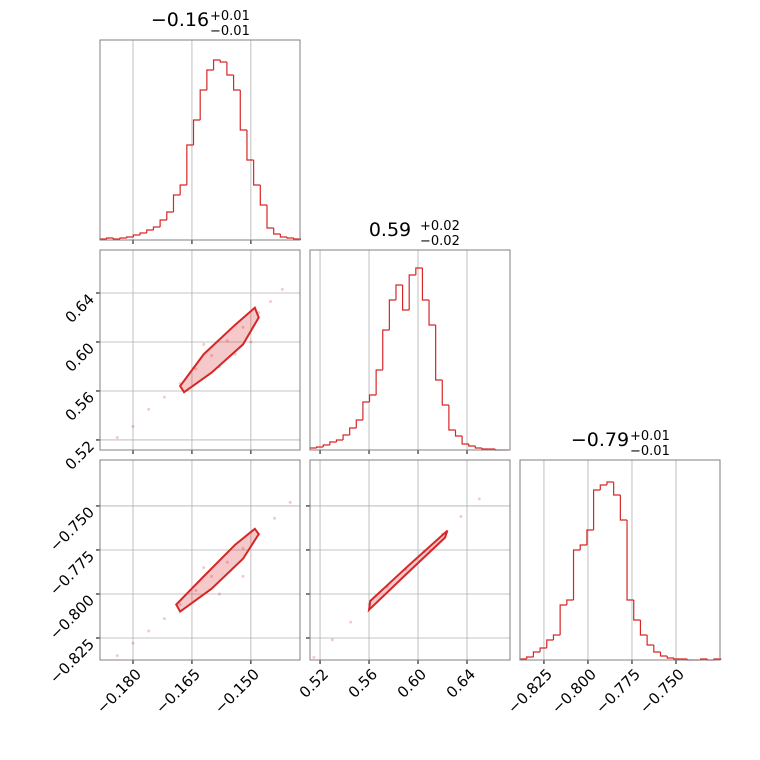 This screenshot has height=760, width=760. Describe the element at coordinates (412, 683) in the screenshot. I see `x-tick-label: 0.60` at that location.